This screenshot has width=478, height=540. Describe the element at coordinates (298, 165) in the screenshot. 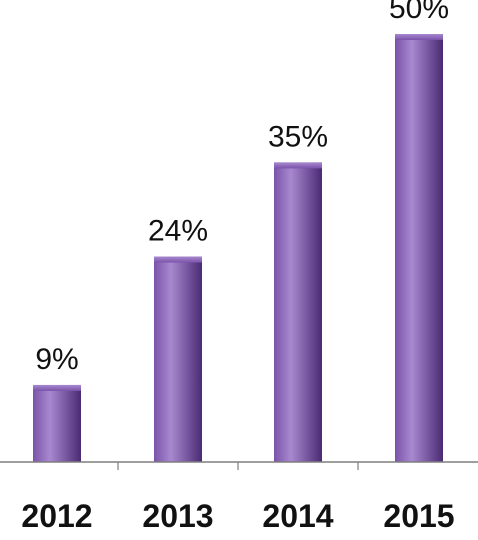

I see `bar-cap-2014` at that location.